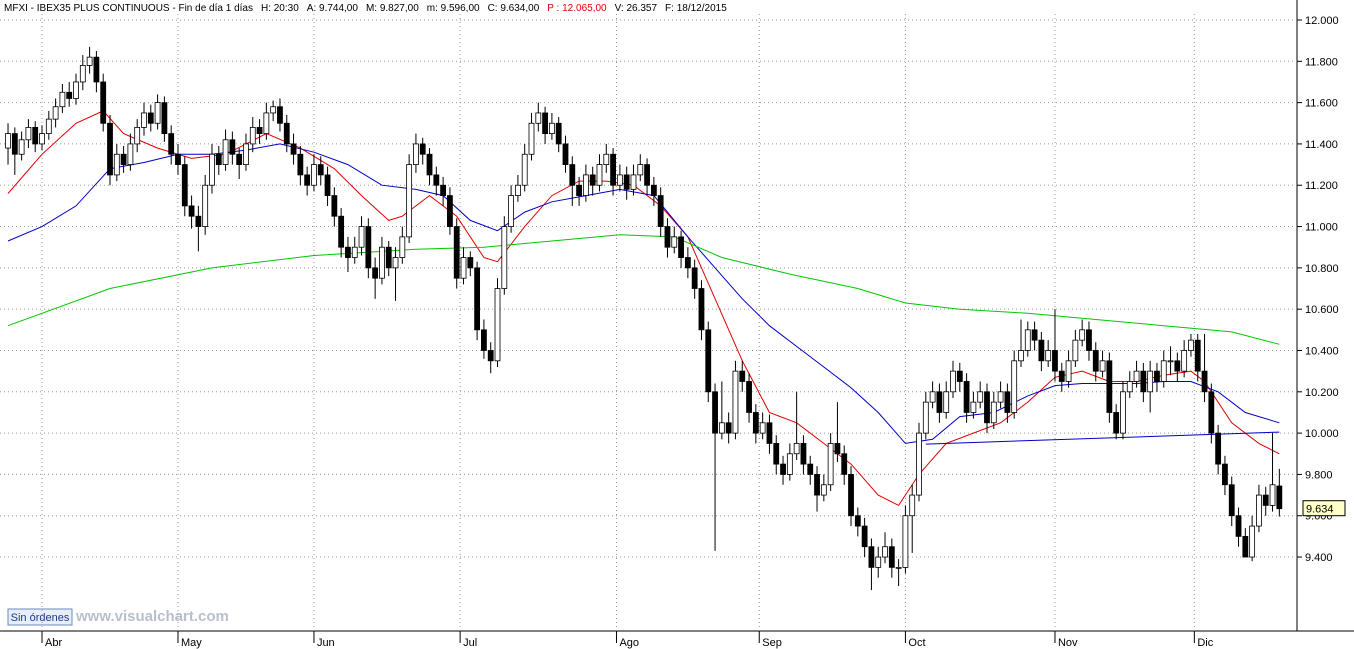 This screenshot has width=1354, height=649. Describe the element at coordinates (326, 643) in the screenshot. I see `x-tick-label: Jun` at that location.